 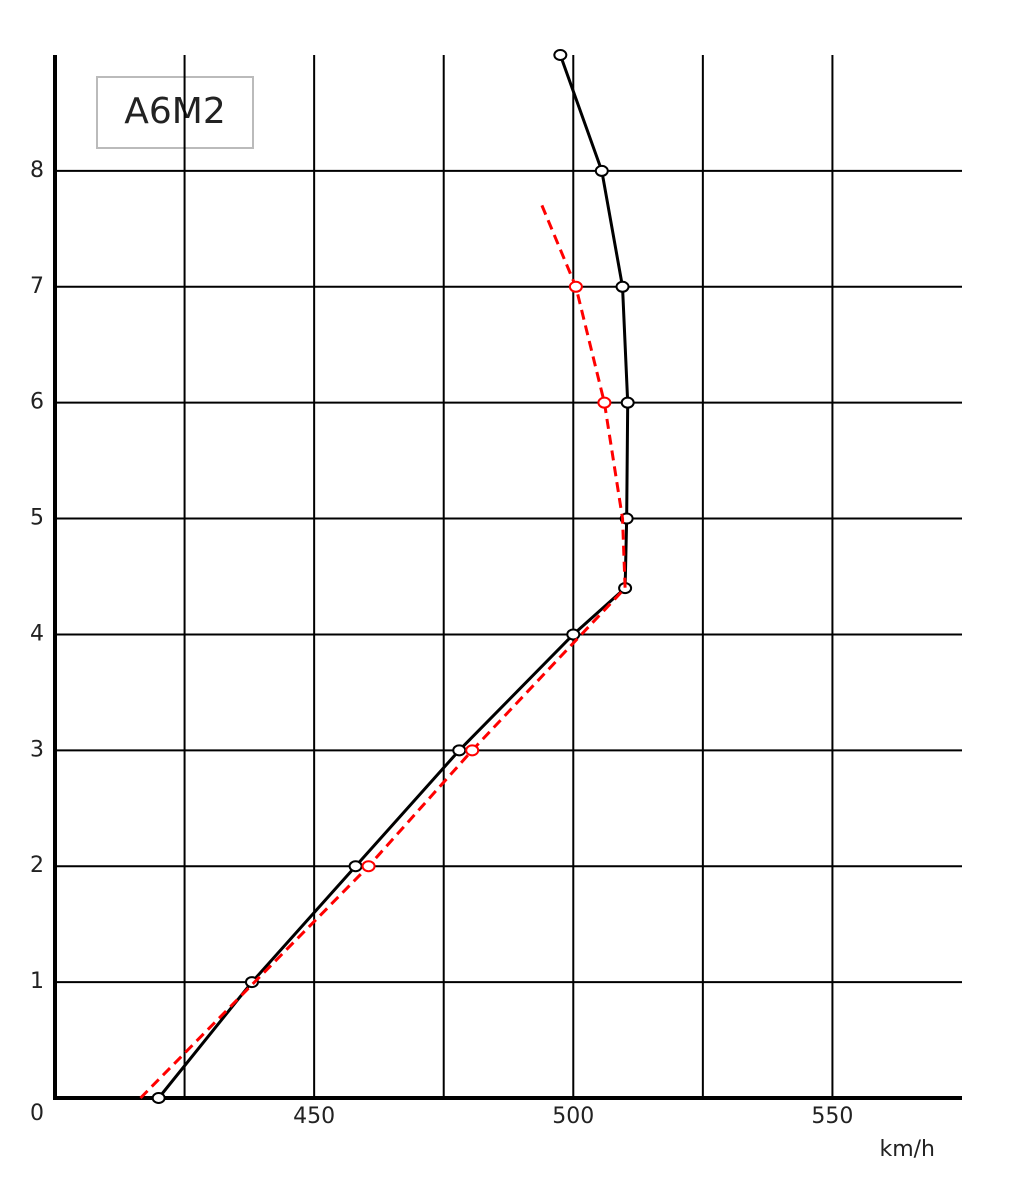 I want to click on y-tick-label: 1, so click(x=37, y=981).